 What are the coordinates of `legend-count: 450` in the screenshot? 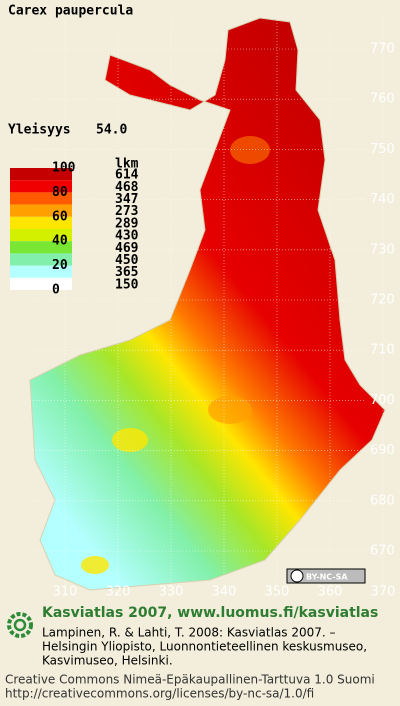 It's located at (127, 260).